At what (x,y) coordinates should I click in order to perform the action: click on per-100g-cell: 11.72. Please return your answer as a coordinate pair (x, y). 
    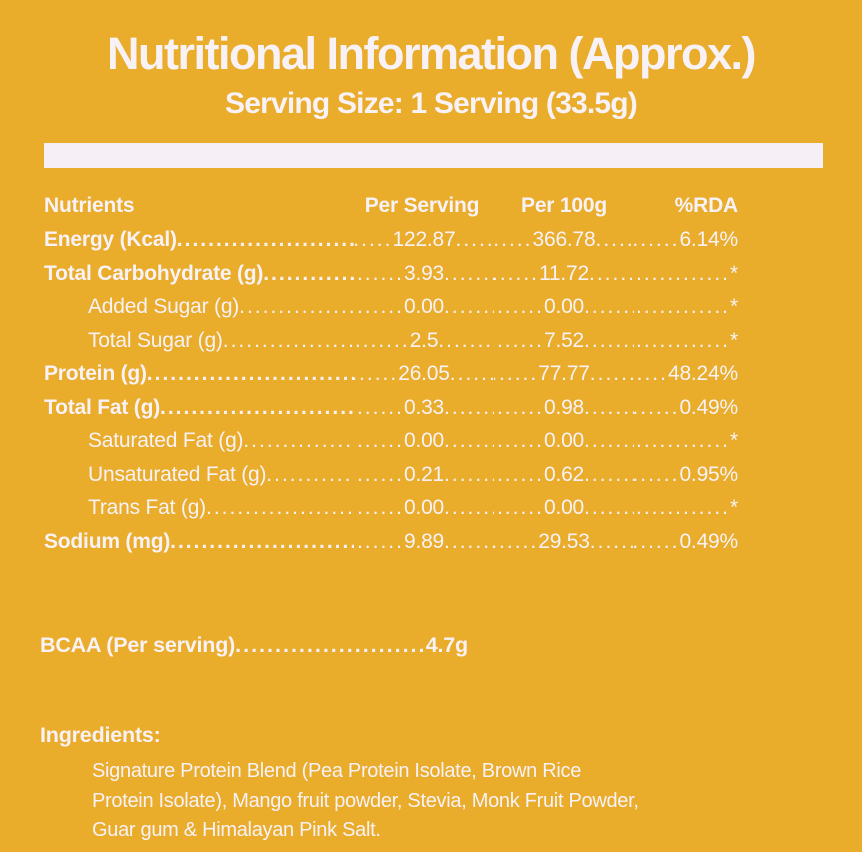
    Looking at the image, I should click on (564, 274).